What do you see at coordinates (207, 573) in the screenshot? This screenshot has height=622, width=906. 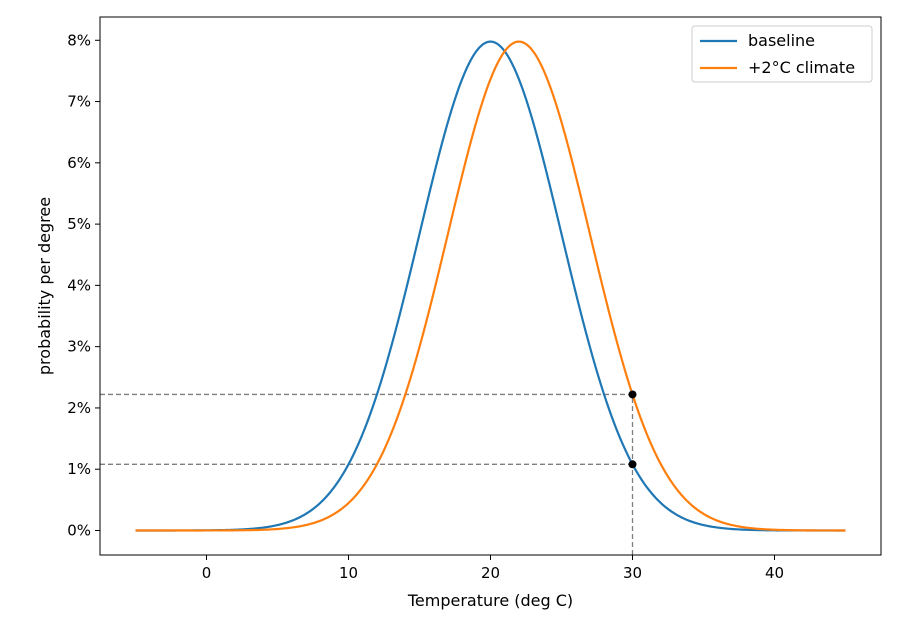 I see `x-tick-label: 0` at bounding box center [207, 573].